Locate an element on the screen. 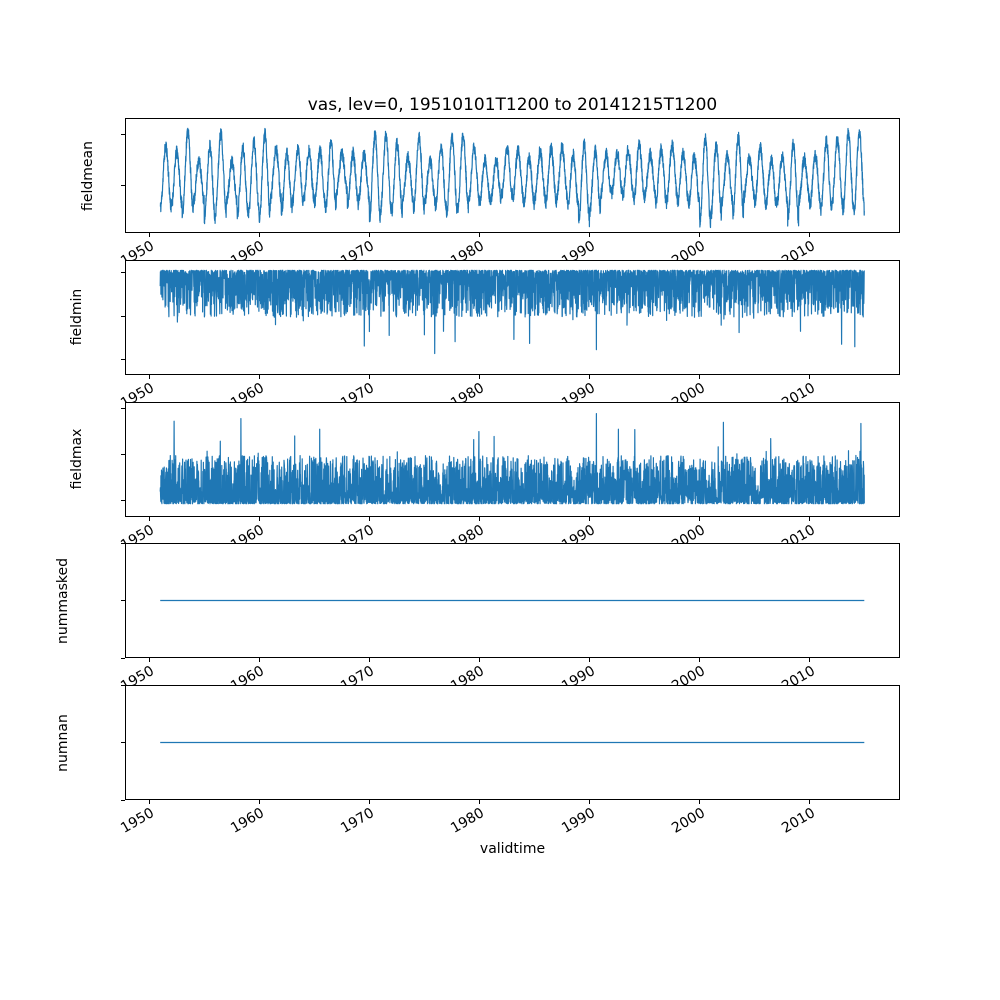  series-line-fieldmax is located at coordinates (512, 458).